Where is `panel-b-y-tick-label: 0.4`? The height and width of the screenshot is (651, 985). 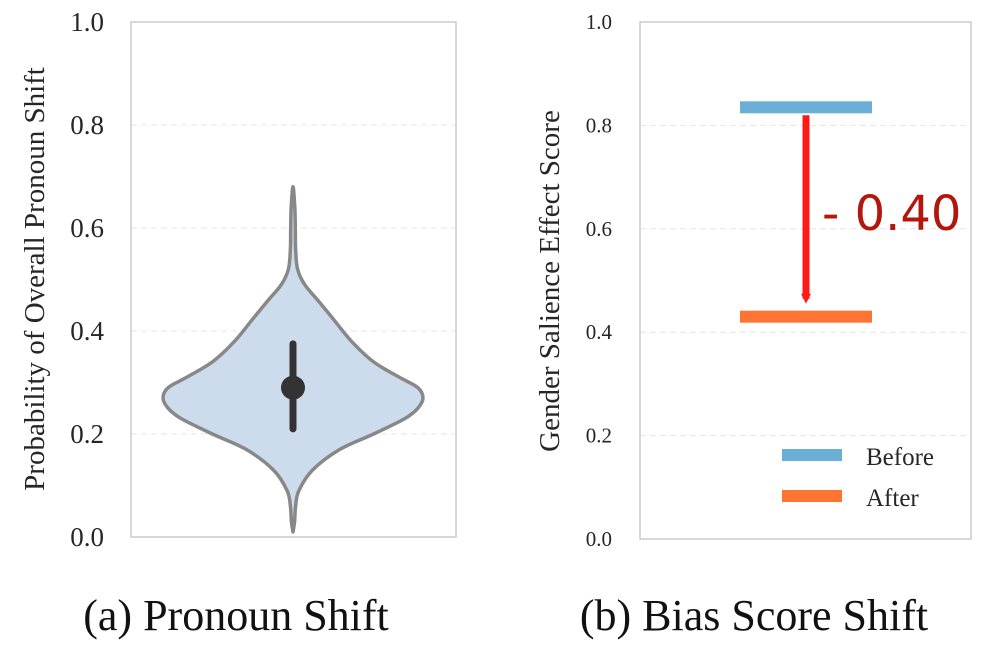 panel-b-y-tick-label: 0.4 is located at coordinates (599, 332).